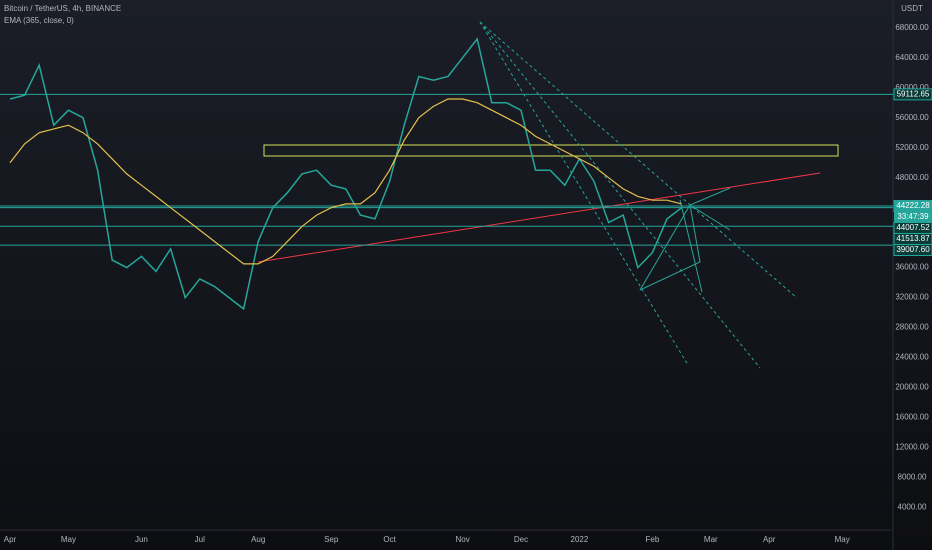  Describe the element at coordinates (653, 539) in the screenshot. I see `x-tick-label: Feb` at that location.